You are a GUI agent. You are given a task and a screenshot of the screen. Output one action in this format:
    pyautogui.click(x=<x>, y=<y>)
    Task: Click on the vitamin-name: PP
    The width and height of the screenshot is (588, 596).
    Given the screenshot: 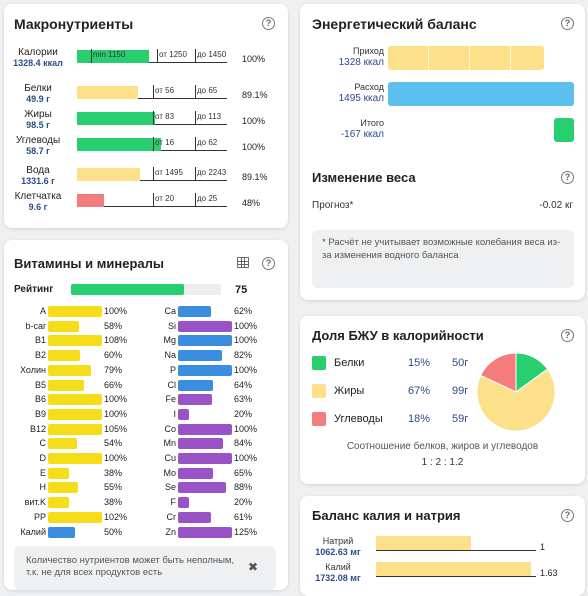 What is the action you would take?
    pyautogui.click(x=39, y=517)
    